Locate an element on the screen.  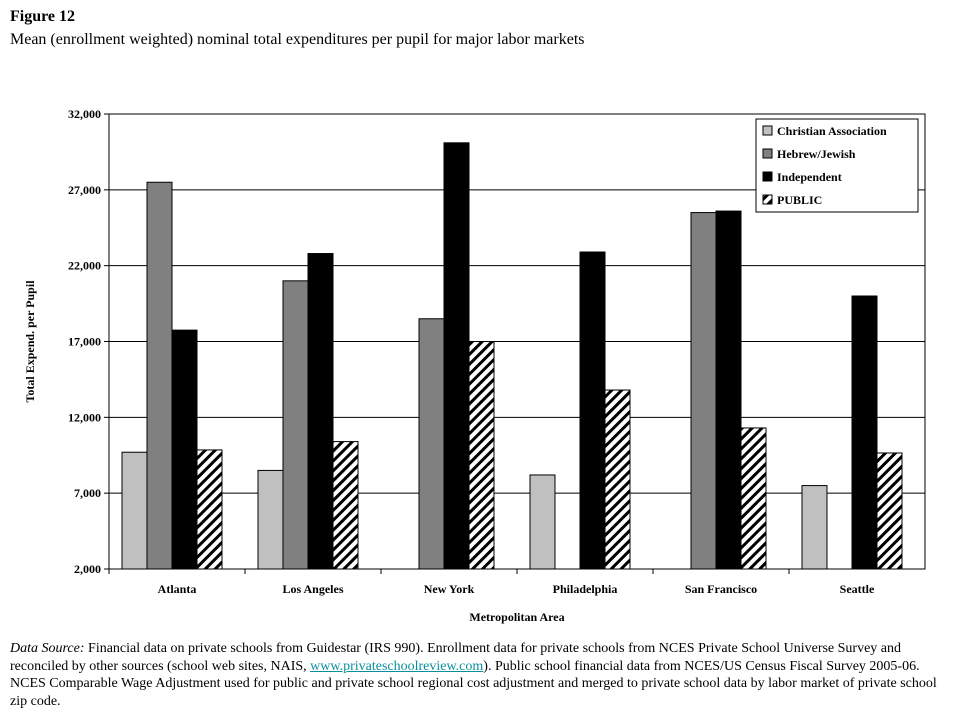
y-axis-label: Total Expend. per Pupil is located at coordinates (30, 341).